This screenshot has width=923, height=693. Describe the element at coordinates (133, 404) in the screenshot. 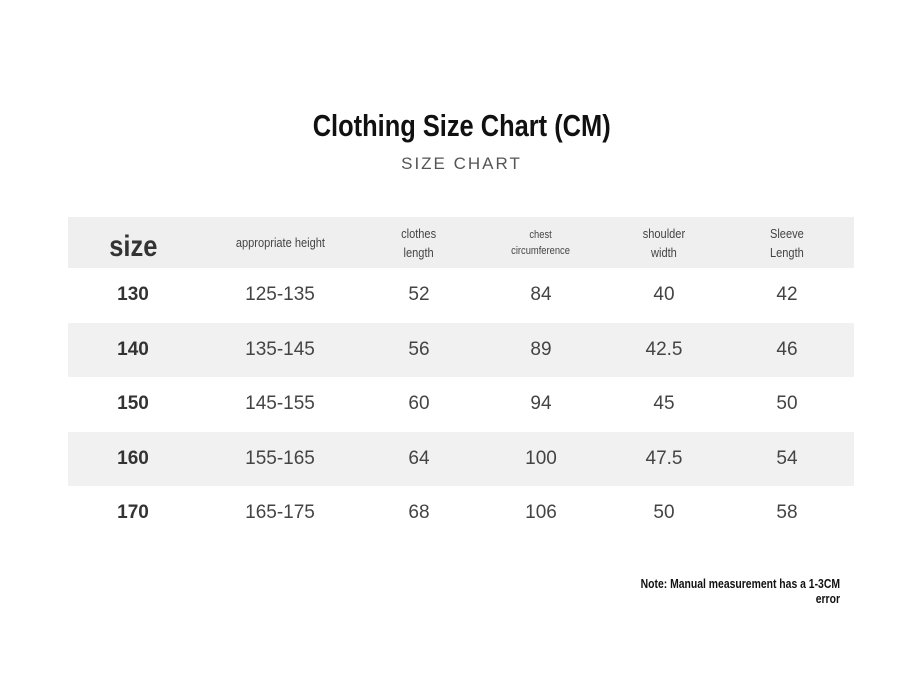

I see `cell-size: 150` at that location.